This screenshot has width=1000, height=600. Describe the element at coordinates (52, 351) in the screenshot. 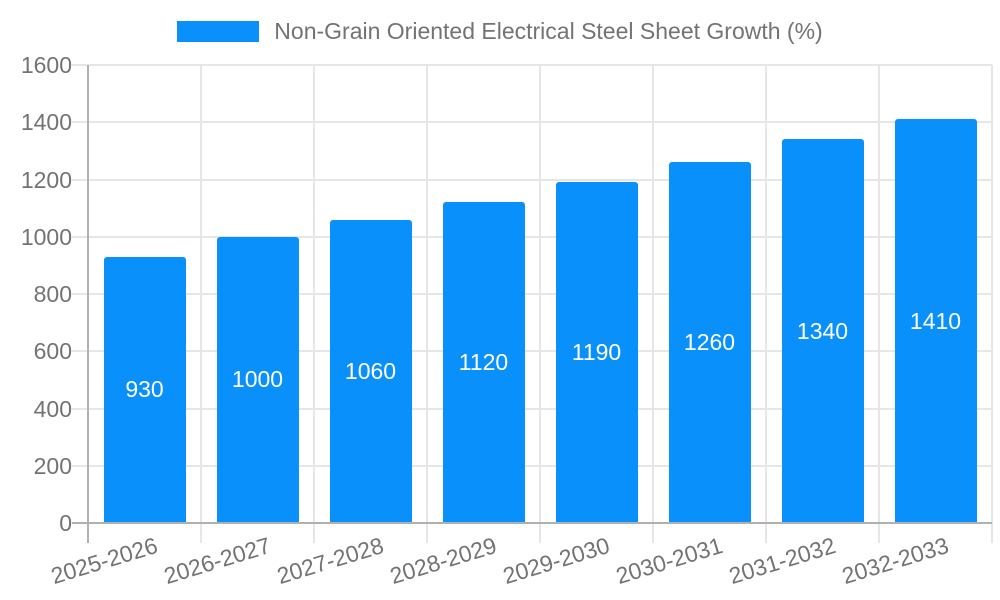

I see `y-axis-tick-label: 600` at that location.